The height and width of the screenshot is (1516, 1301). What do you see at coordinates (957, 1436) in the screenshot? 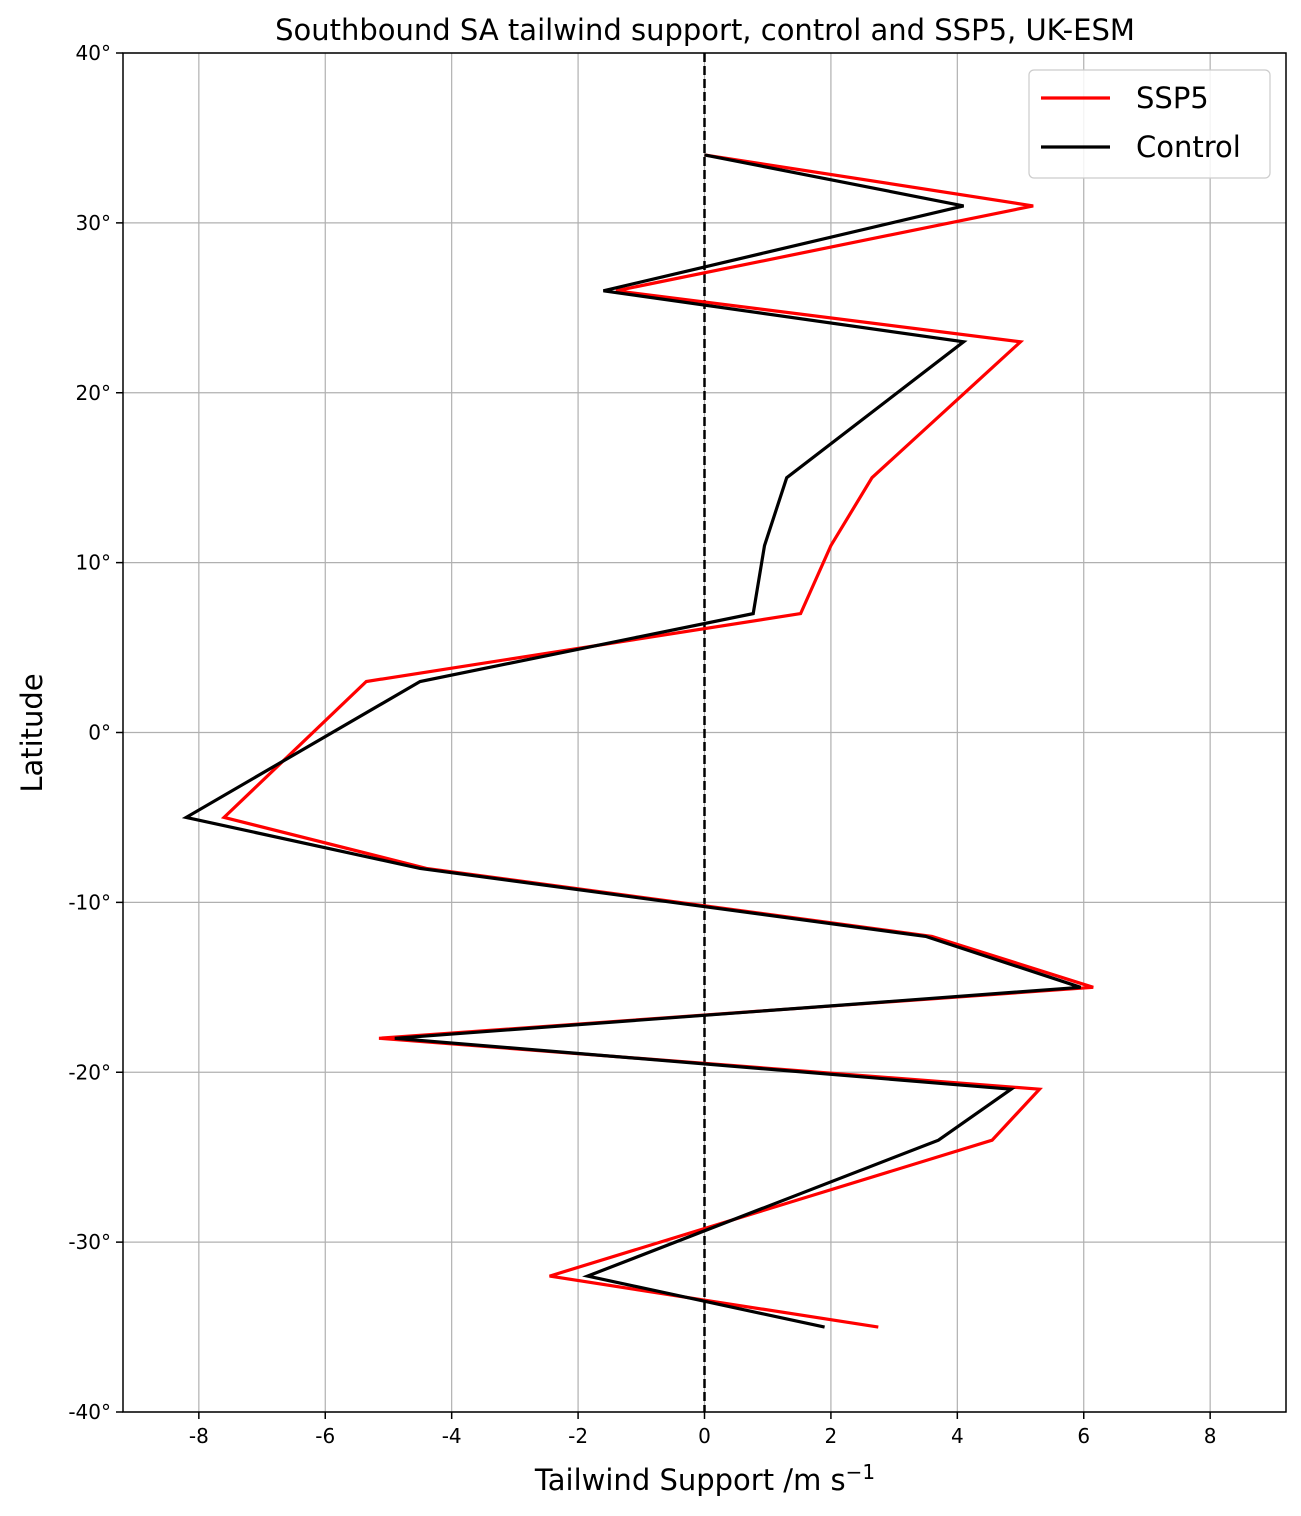
I see `x-tick-label: 4` at bounding box center [957, 1436].